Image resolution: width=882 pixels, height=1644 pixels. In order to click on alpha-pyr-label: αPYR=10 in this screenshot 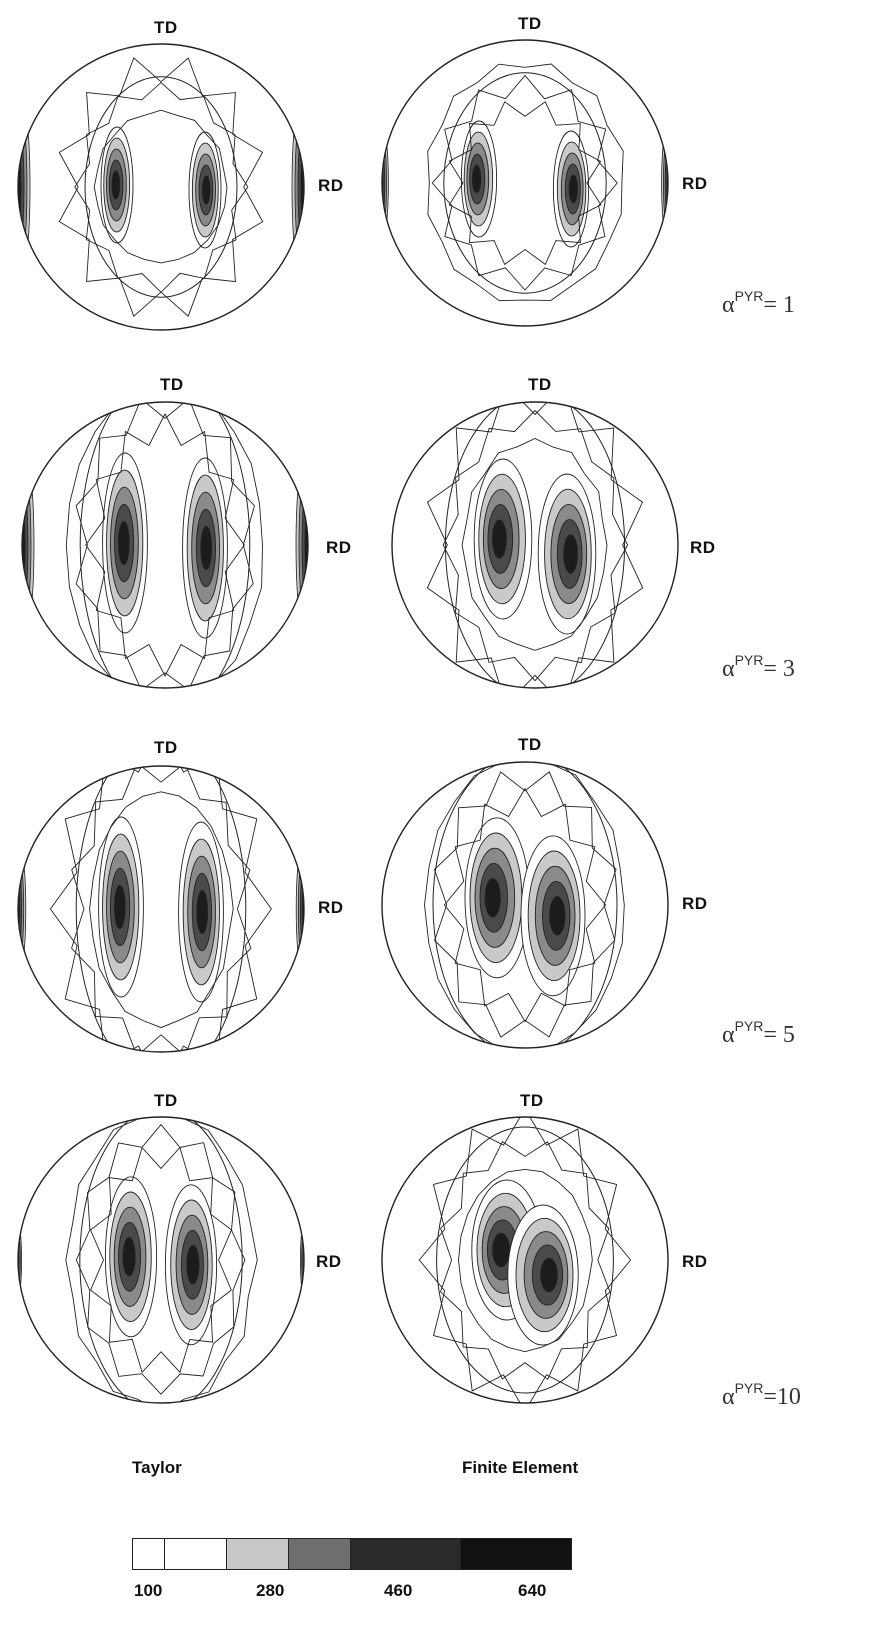, I will do `click(761, 1395)`.